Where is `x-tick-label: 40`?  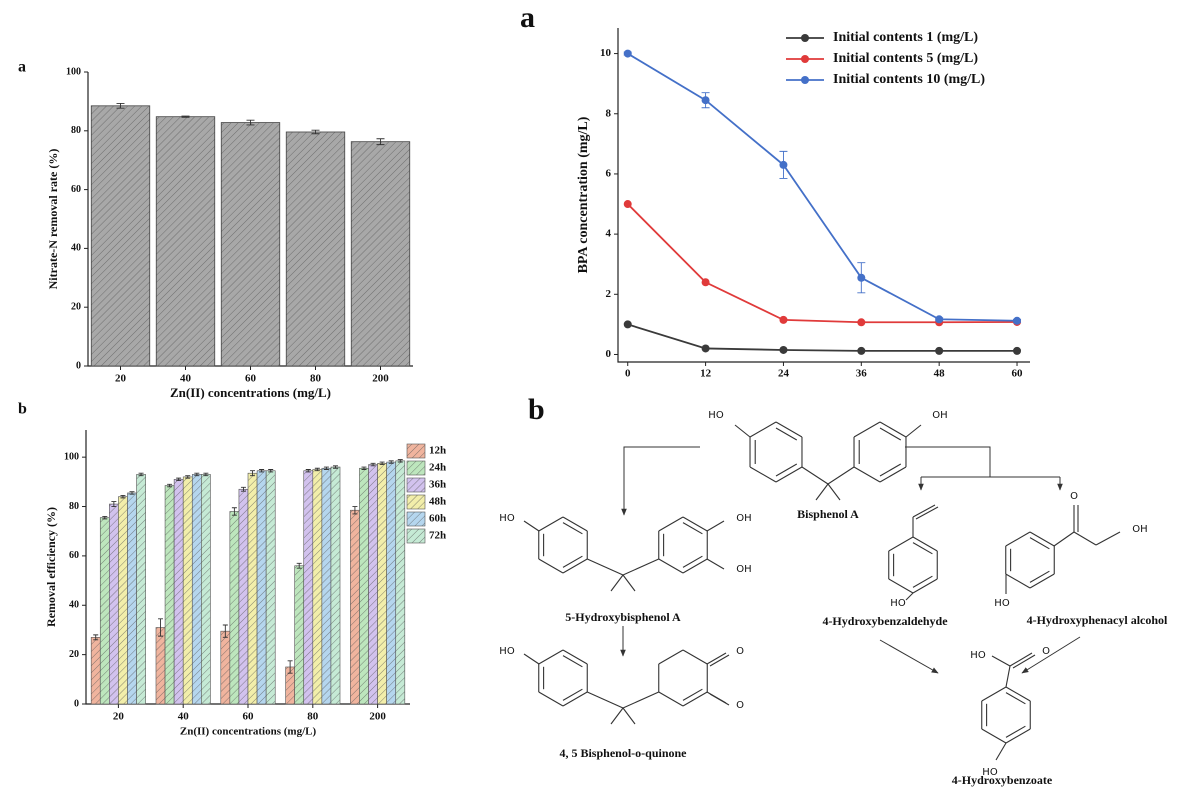 x-tick-label: 40 is located at coordinates (184, 717).